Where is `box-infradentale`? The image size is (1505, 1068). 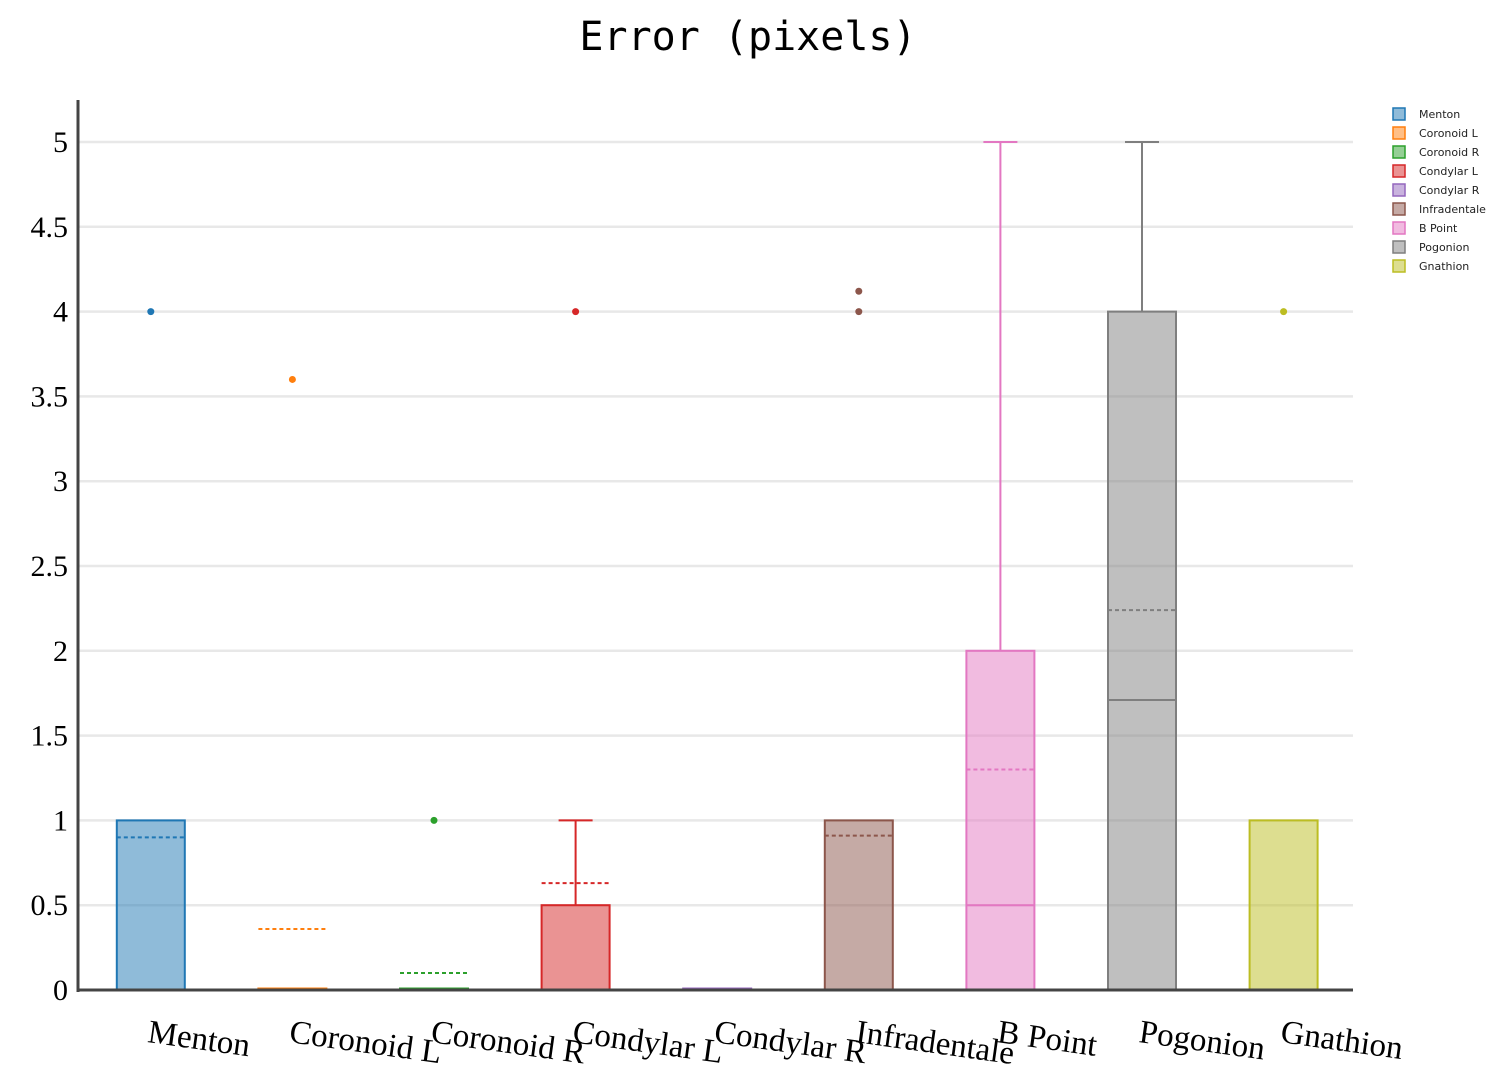
box-infradentale is located at coordinates (858, 639).